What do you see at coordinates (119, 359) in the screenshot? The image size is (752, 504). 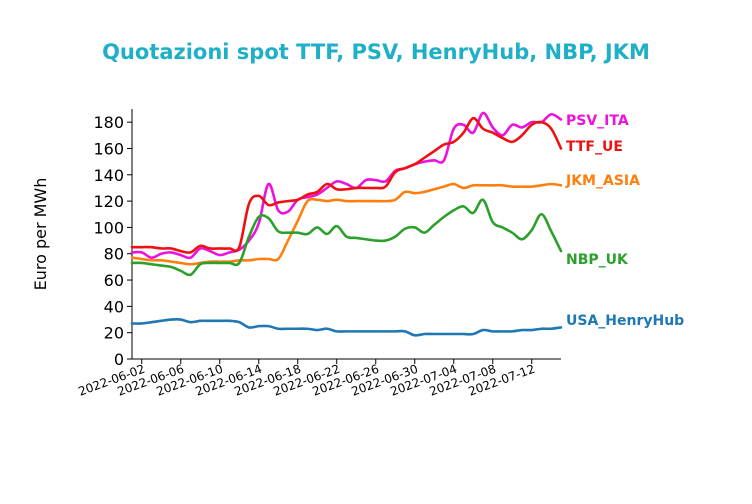 I see `y-tick-label: 0` at bounding box center [119, 359].